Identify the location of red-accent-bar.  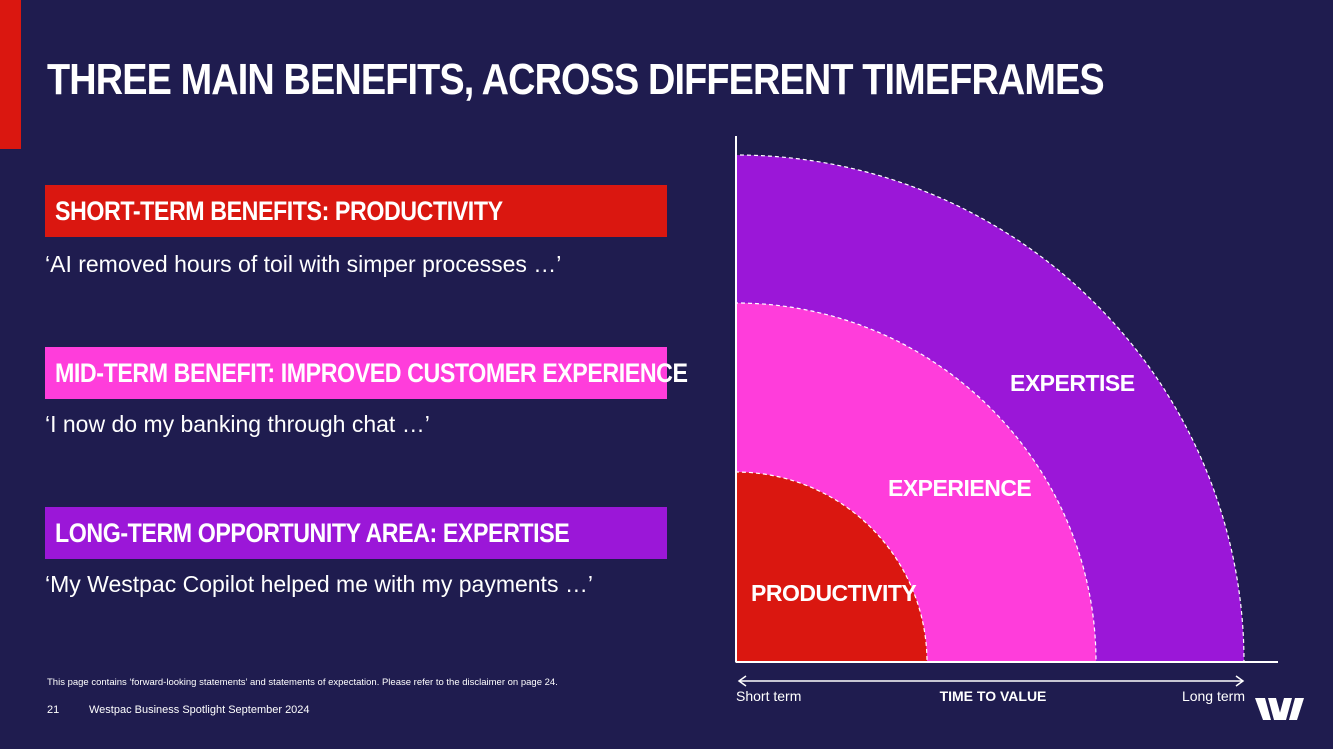
(10, 74).